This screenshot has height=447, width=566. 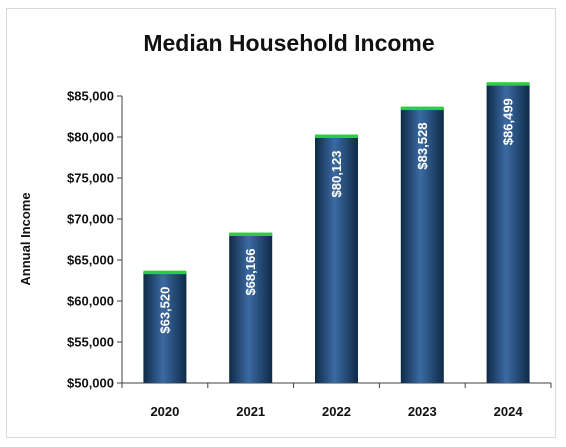 What do you see at coordinates (336, 173) in the screenshot?
I see `data-label: $80,123` at bounding box center [336, 173].